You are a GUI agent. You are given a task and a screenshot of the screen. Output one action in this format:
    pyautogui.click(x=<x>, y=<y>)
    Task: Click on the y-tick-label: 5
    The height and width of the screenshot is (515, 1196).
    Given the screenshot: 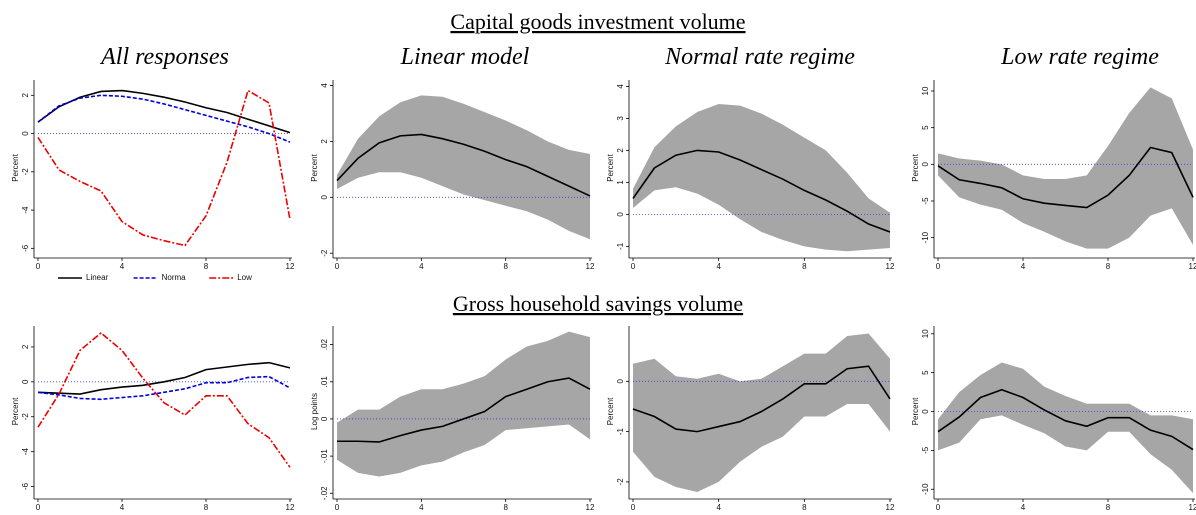 What is the action you would take?
    pyautogui.click(x=925, y=372)
    